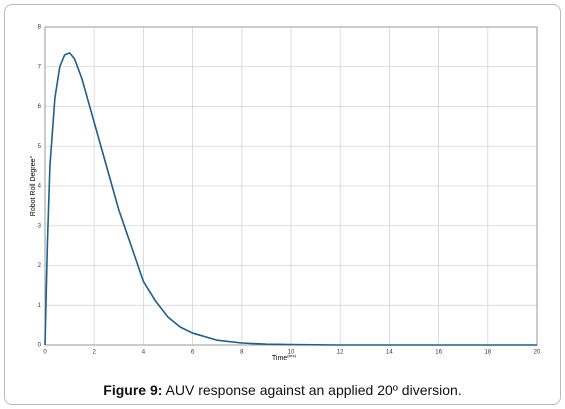 Image resolution: width=565 pixels, height=409 pixels. What do you see at coordinates (45, 353) in the screenshot?
I see `x-tick-label: 0` at bounding box center [45, 353].